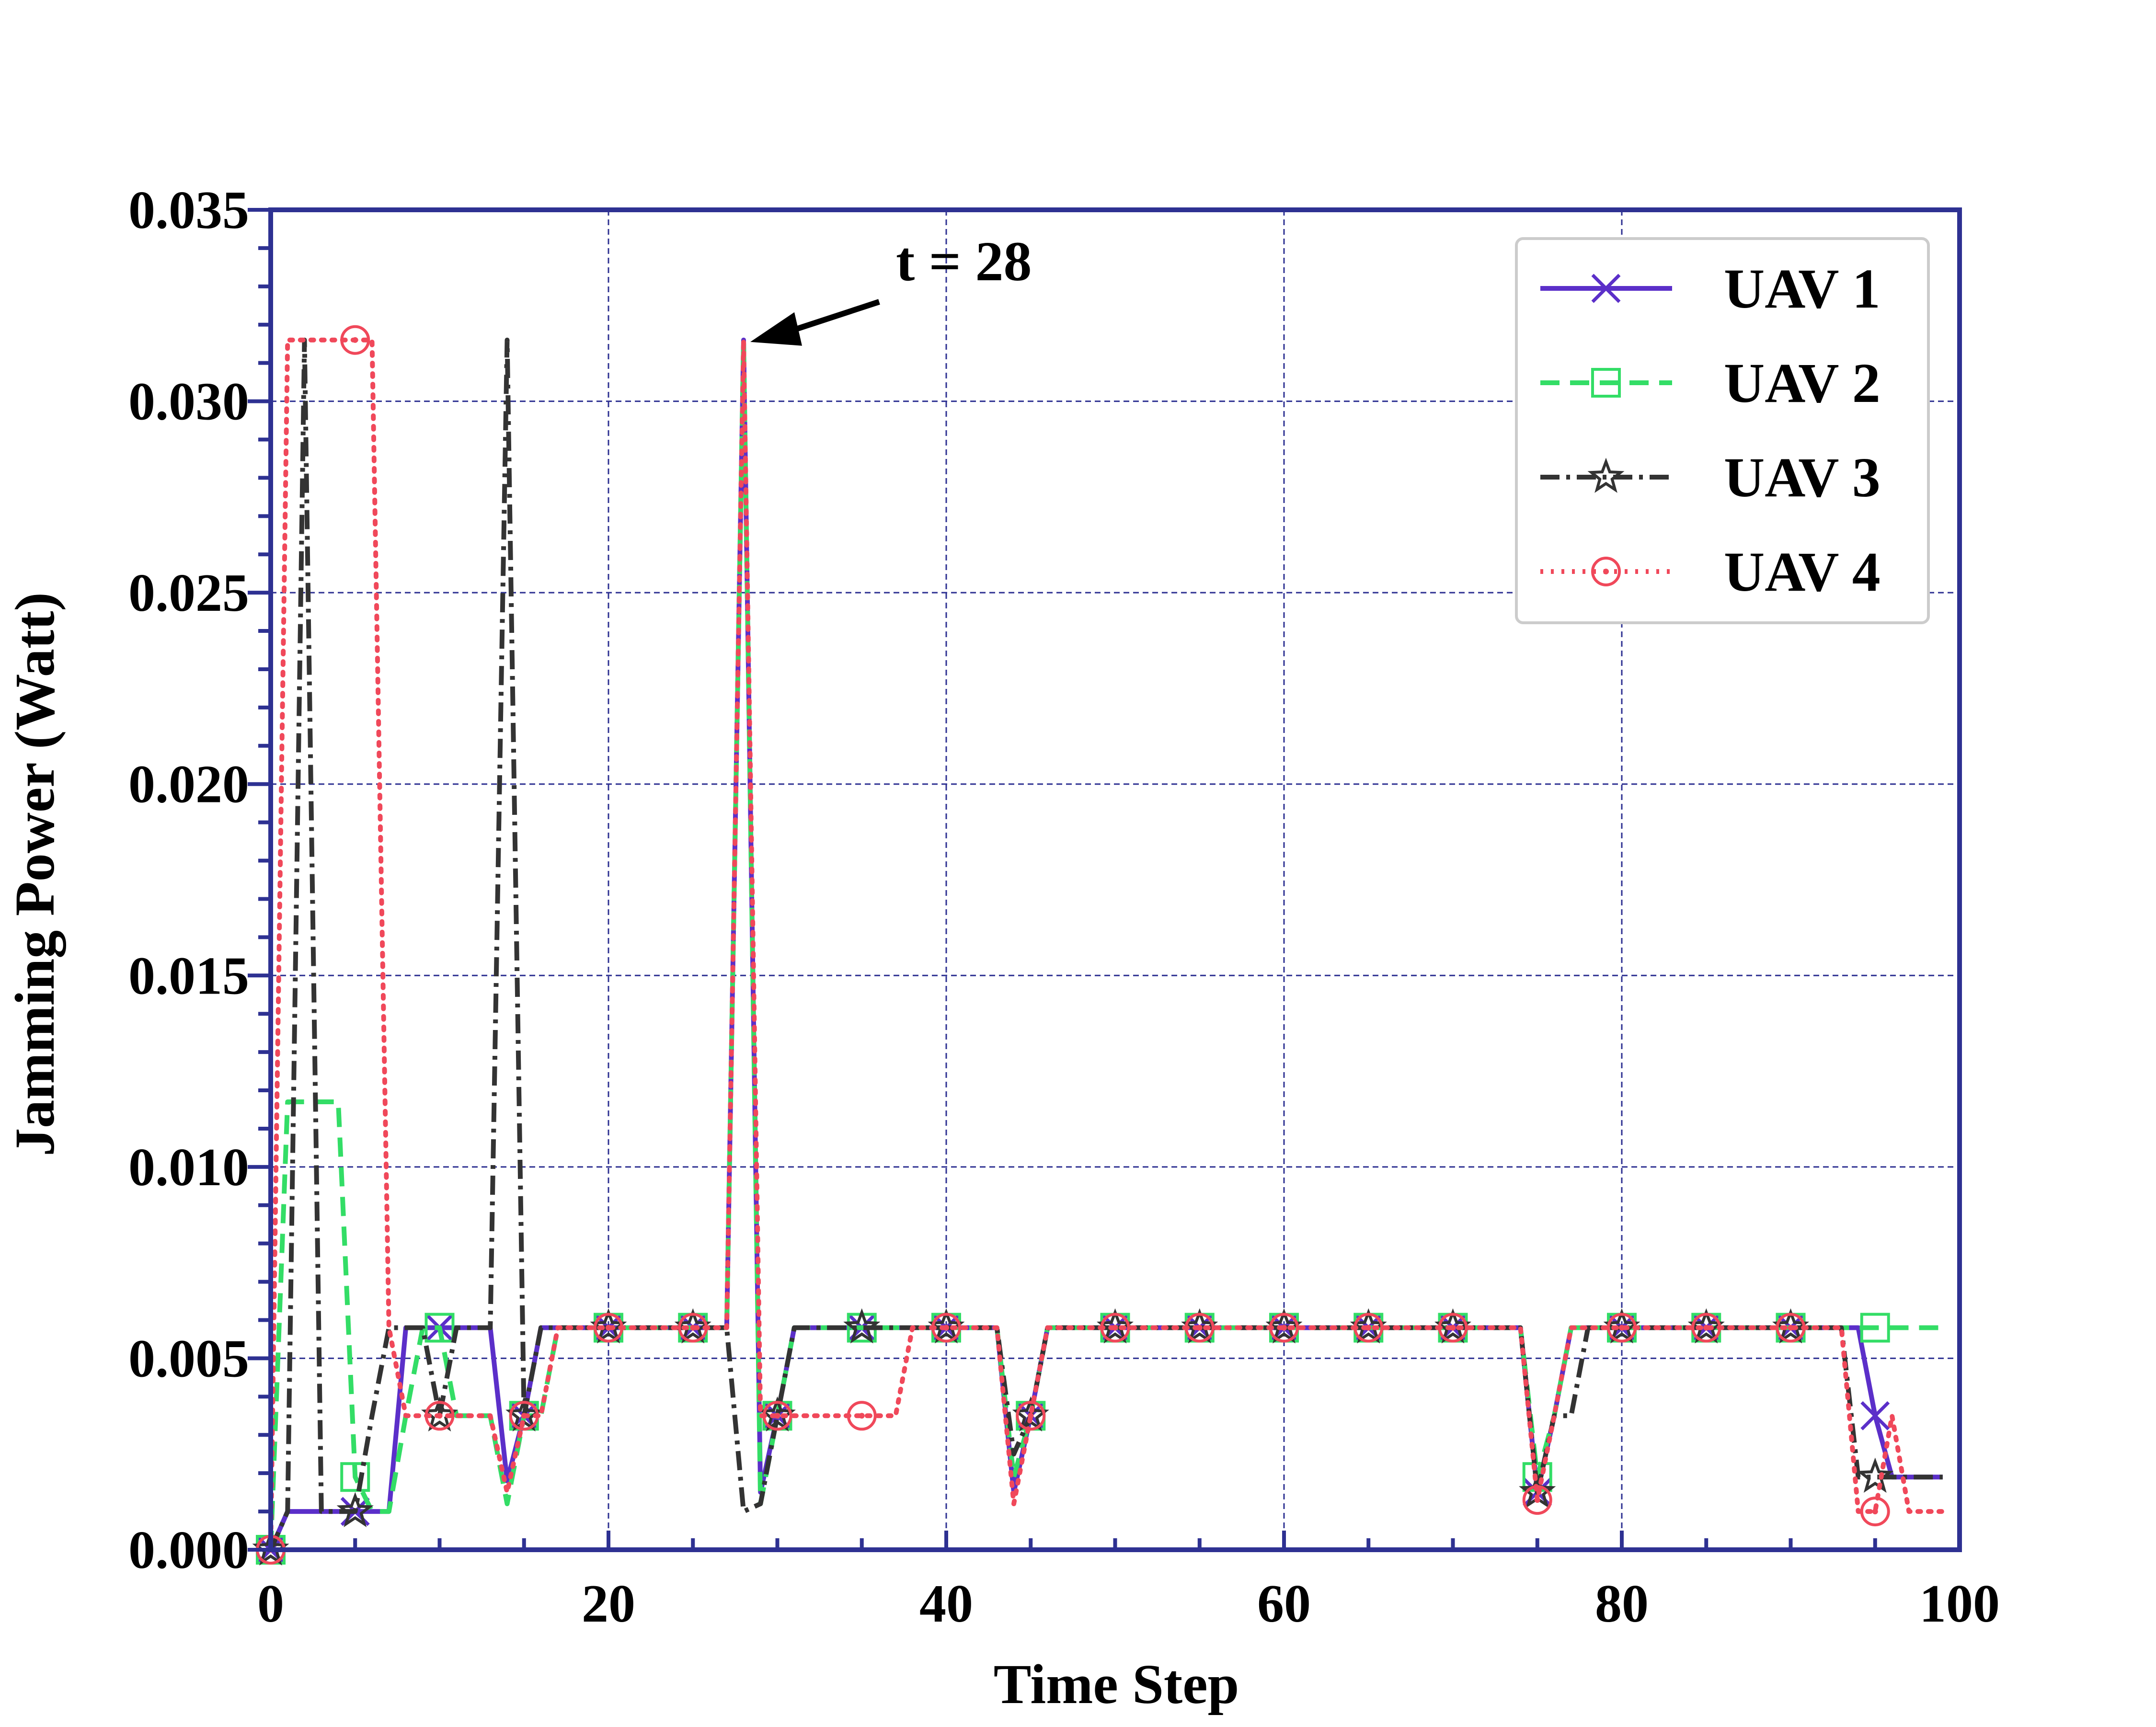 The width and height of the screenshot is (2156, 1727). I want to click on x-tick-label: 40, so click(946, 1604).